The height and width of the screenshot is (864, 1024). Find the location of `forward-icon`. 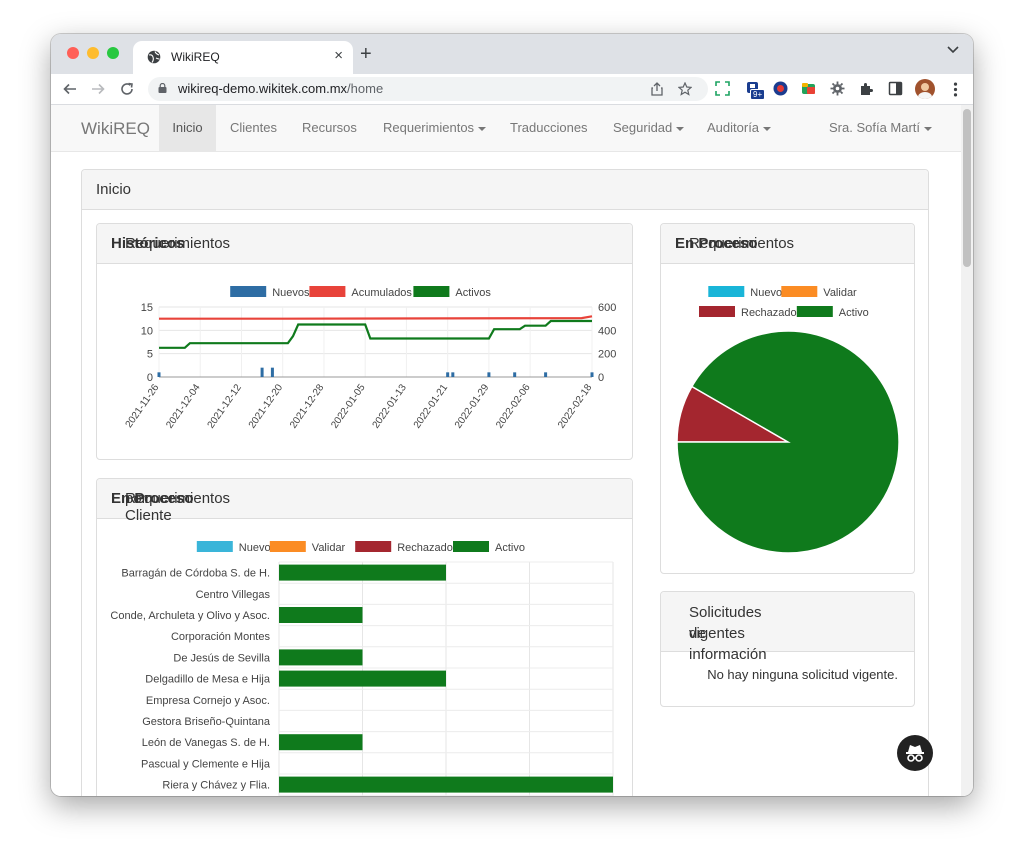

forward-icon is located at coordinates (98, 89).